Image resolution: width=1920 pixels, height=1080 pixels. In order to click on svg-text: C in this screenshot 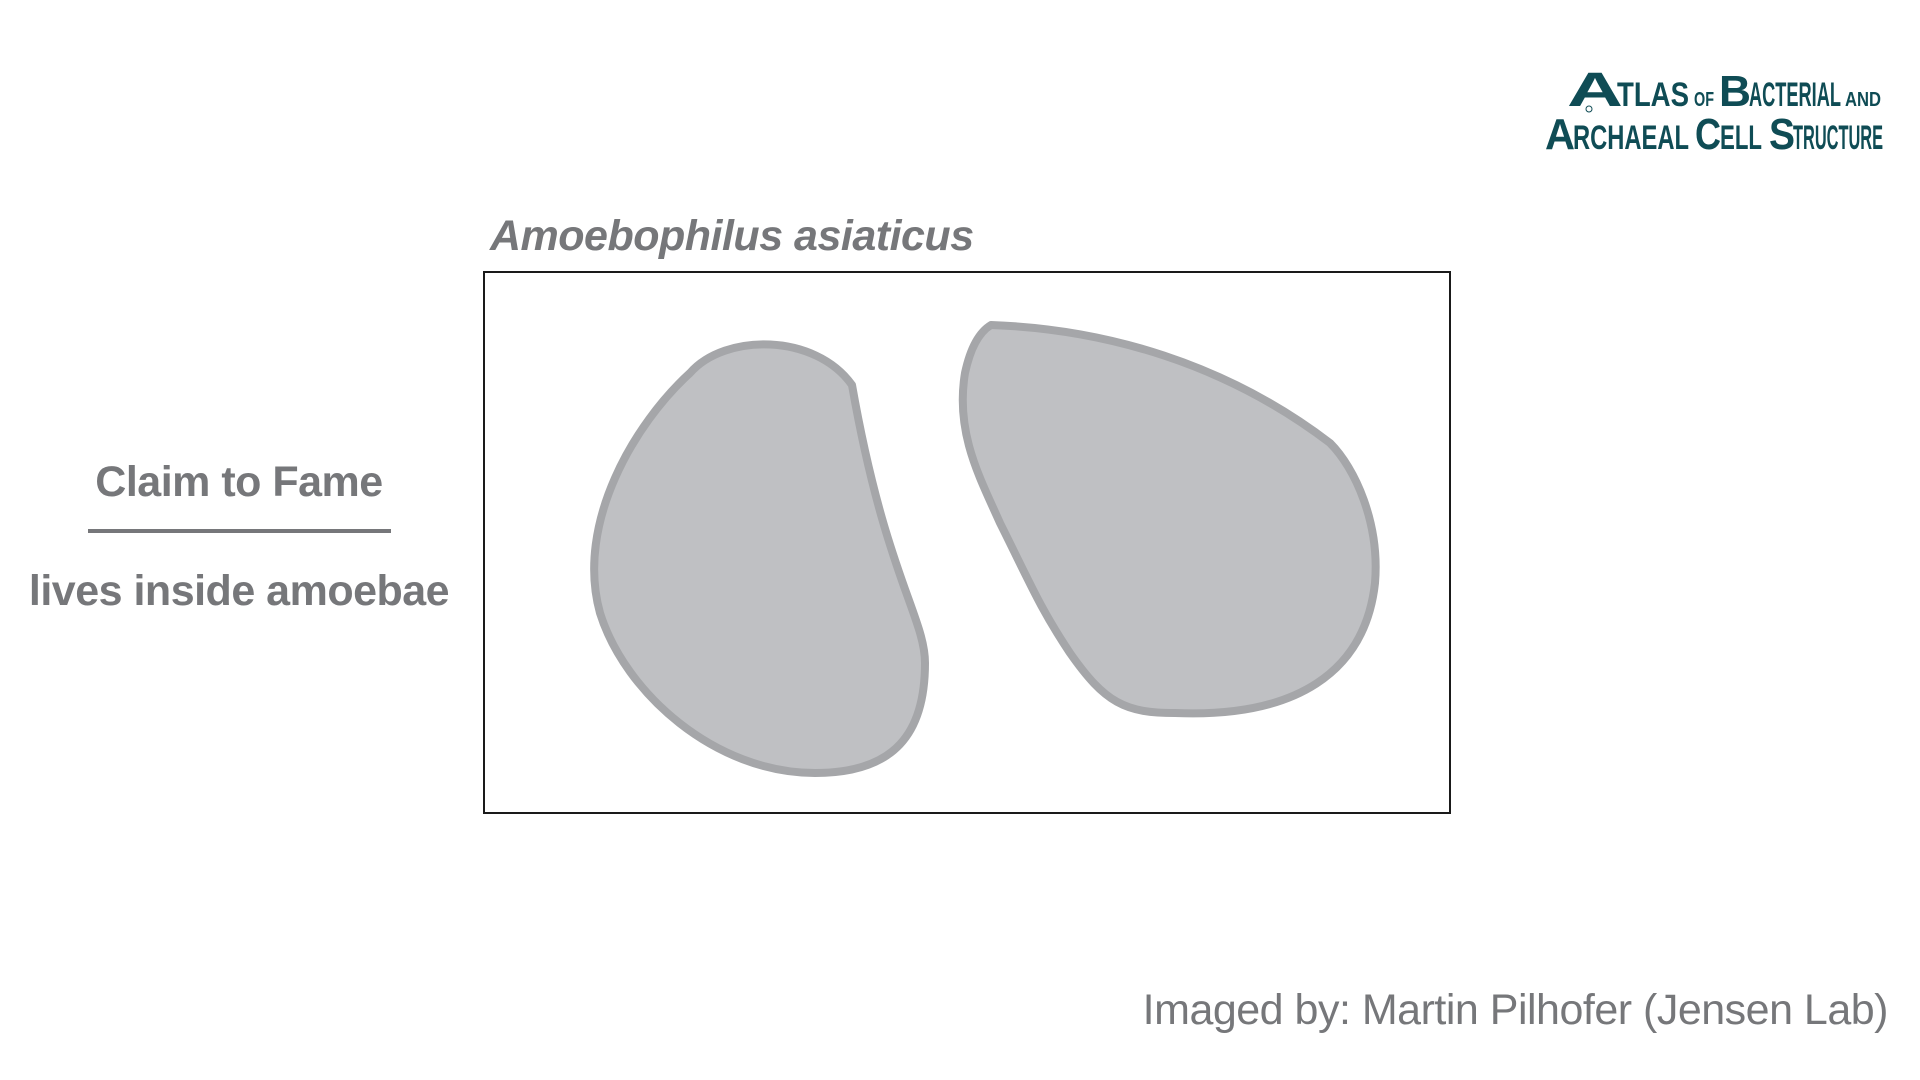, I will do `click(1708, 133)`.